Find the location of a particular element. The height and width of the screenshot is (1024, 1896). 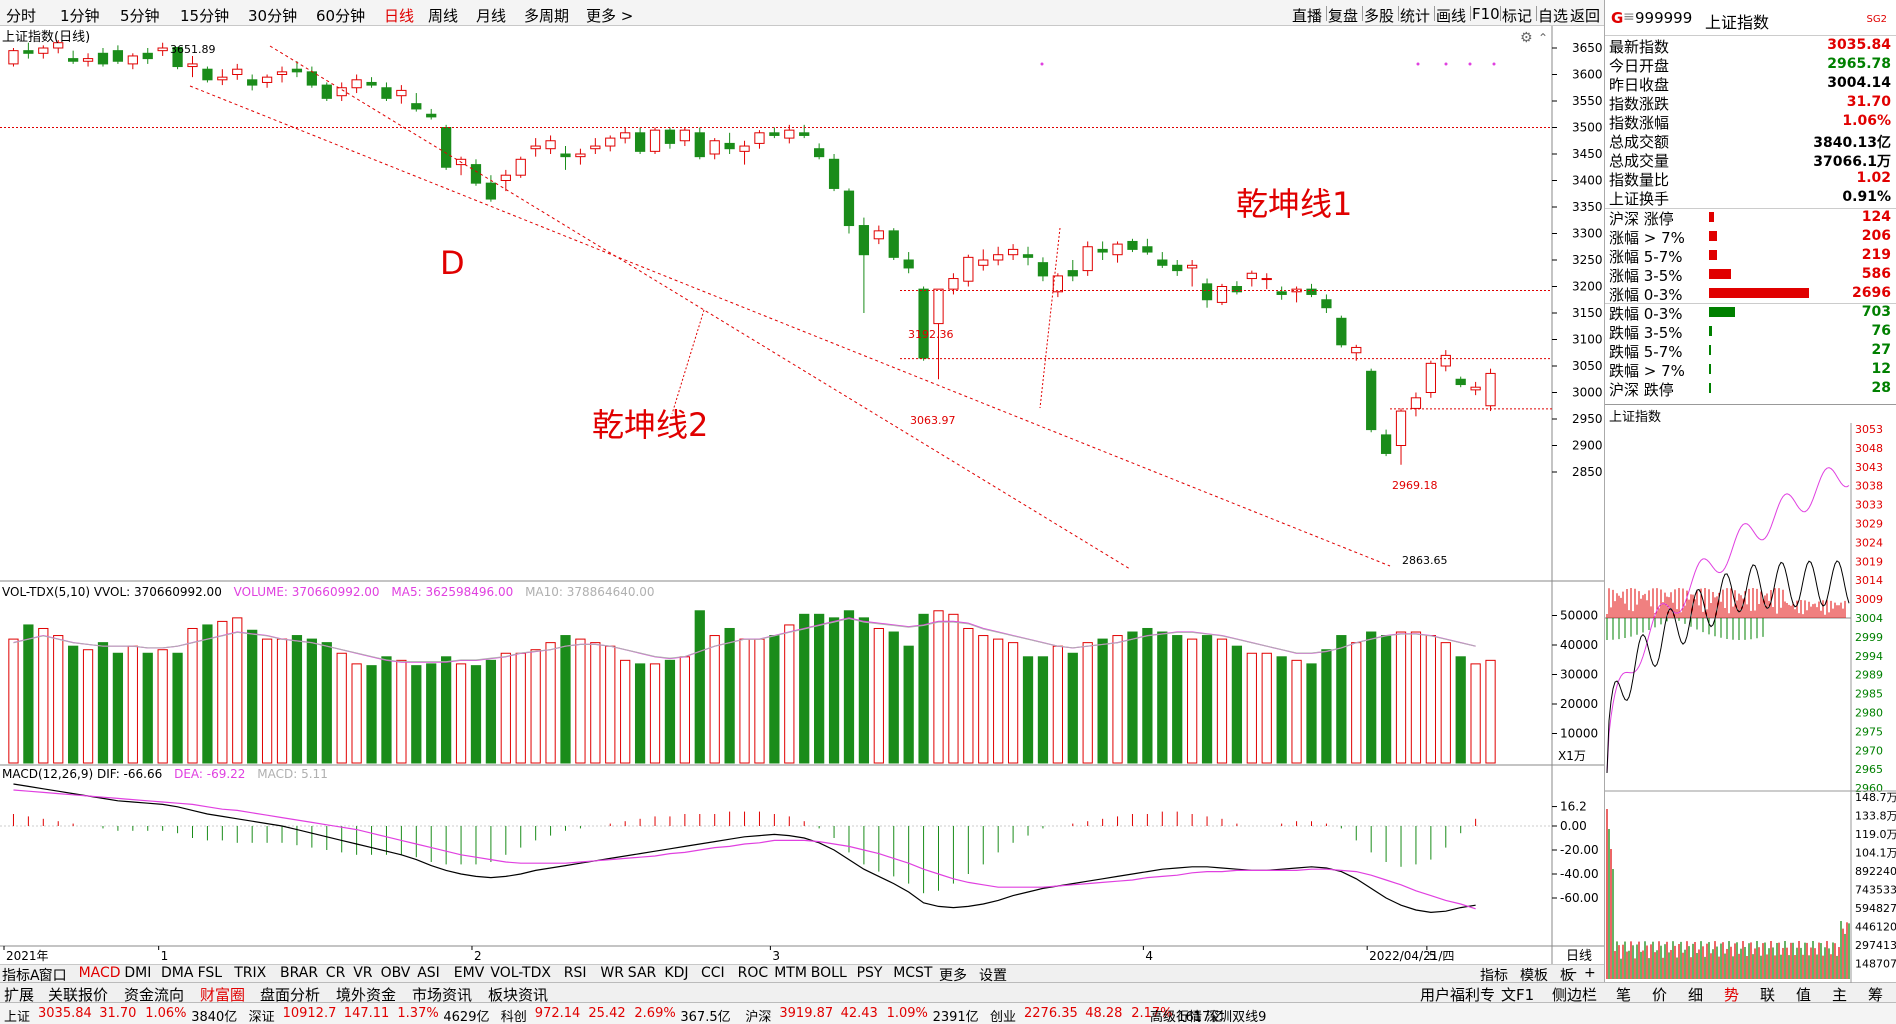

status-item: 深证 is located at coordinates (261, 1017).